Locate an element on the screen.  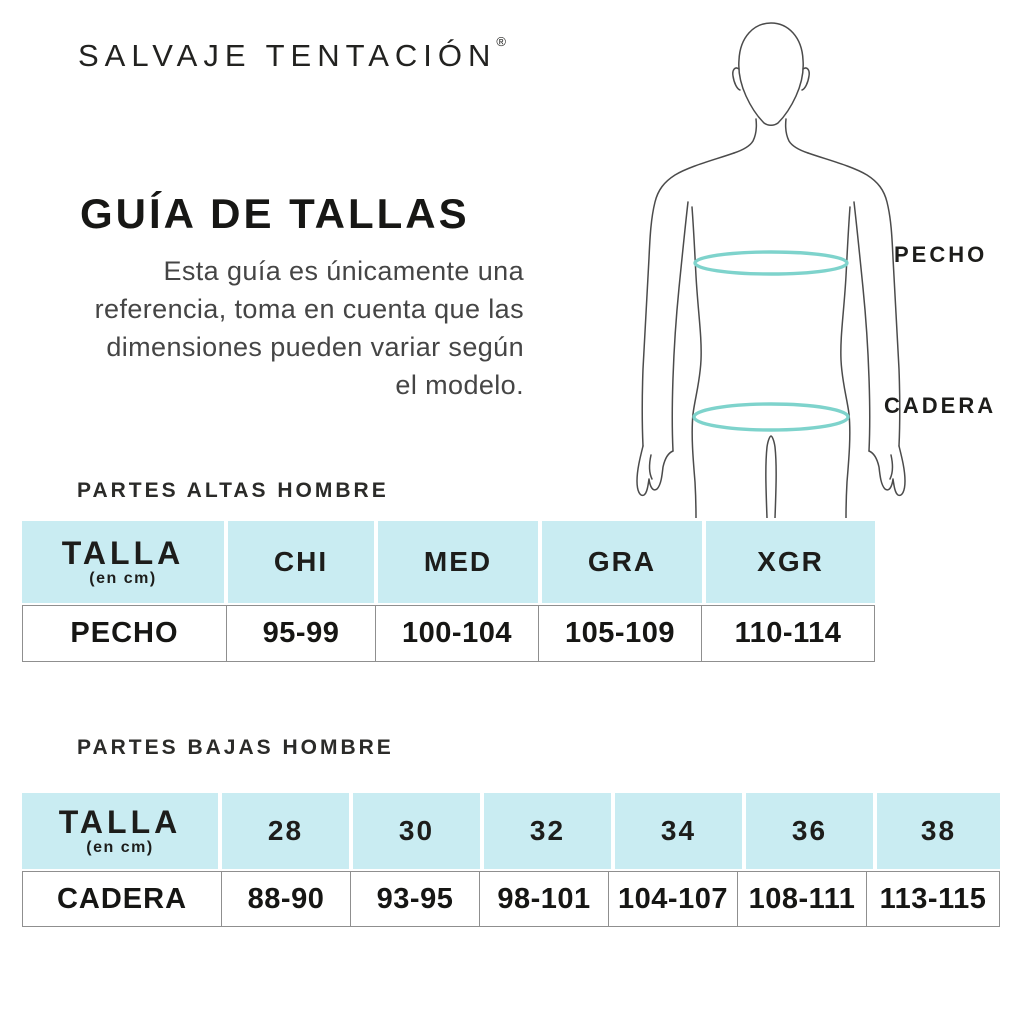
inner-leg-line is located at coordinates (771, 476).